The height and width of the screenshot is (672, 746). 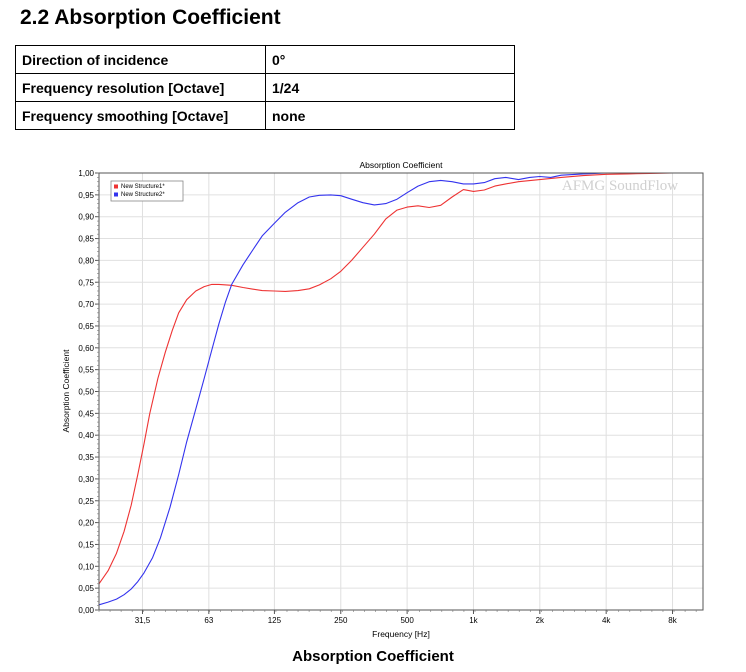 I want to click on legend: New Structure1* New Structure2*, so click(x=147, y=191).